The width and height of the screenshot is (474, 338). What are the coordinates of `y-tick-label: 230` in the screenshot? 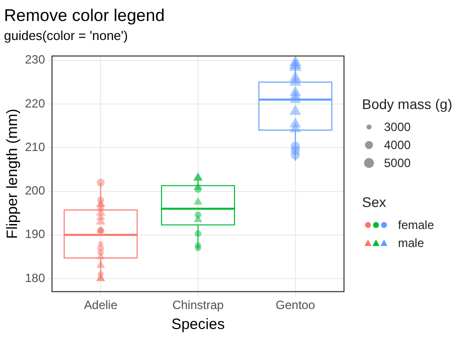 It's located at (35, 59).